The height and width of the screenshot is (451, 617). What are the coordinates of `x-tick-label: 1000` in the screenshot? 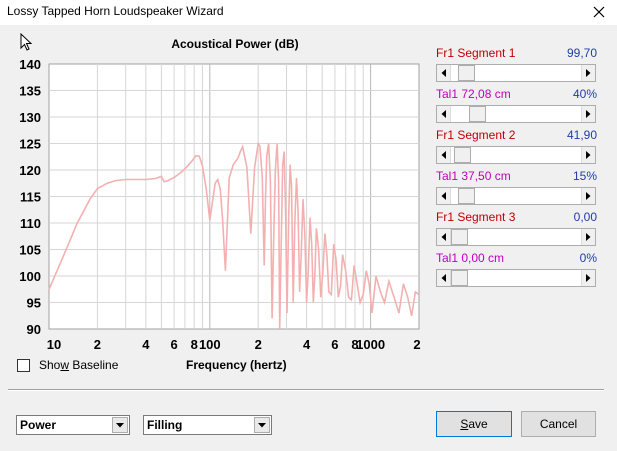 It's located at (370, 344).